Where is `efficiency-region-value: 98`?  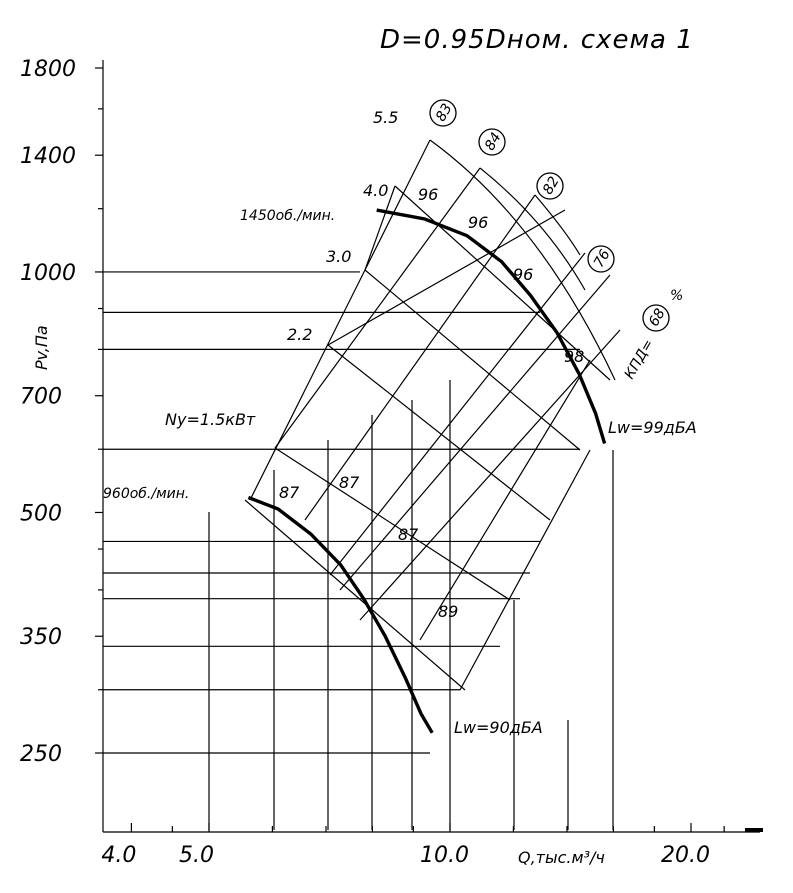 efficiency-region-value: 98 is located at coordinates (574, 356).